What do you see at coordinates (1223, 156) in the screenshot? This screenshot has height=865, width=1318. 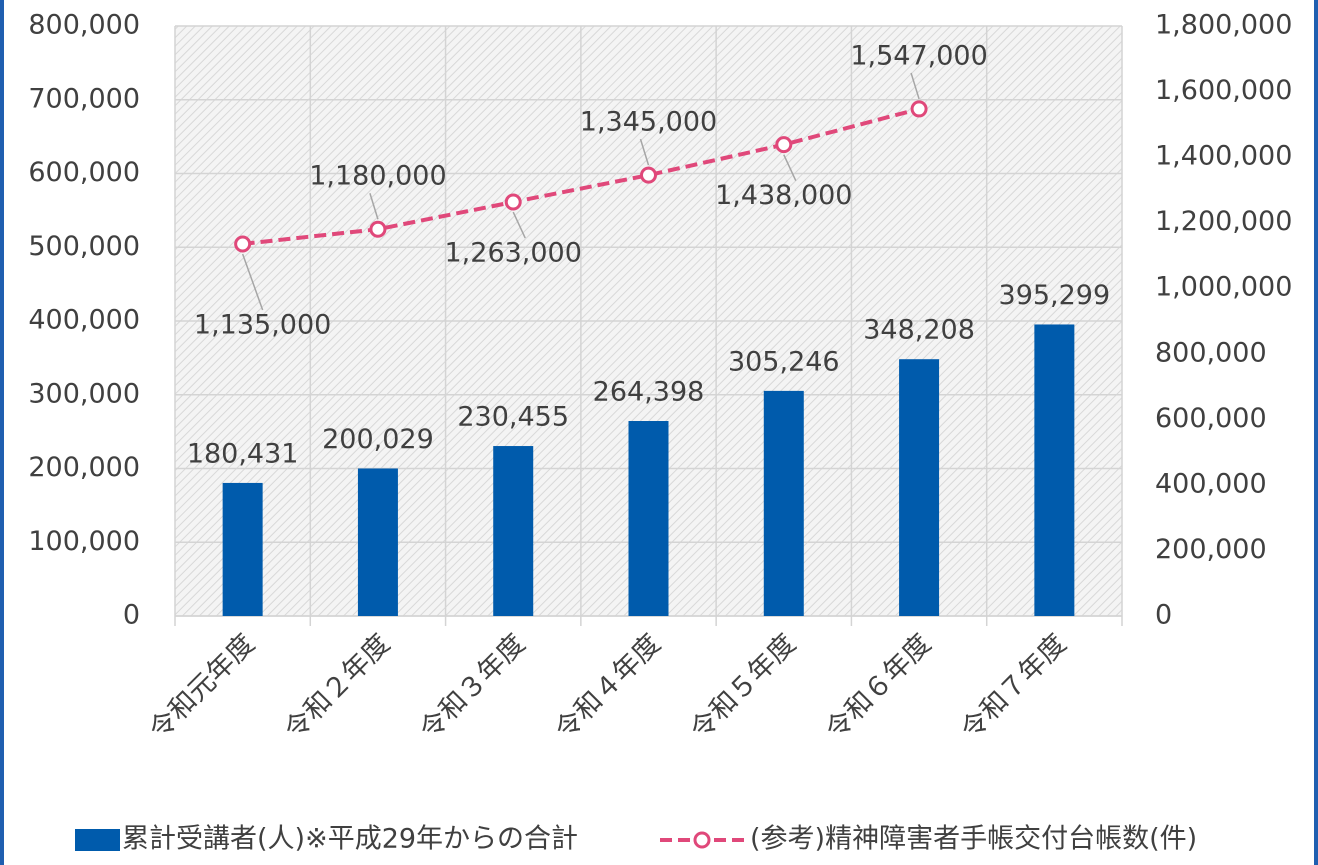 I see `y2-tick-label: 1,400,000` at bounding box center [1223, 156].